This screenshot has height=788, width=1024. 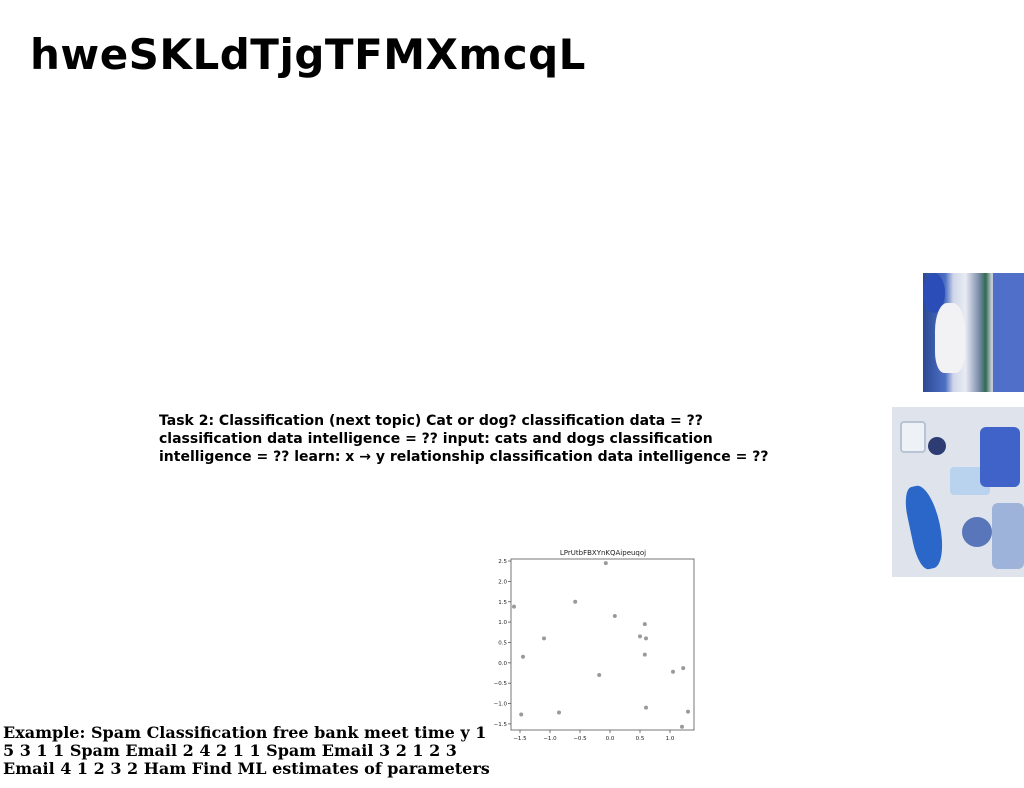 What do you see at coordinates (640, 739) in the screenshot?
I see `x-tick-label: 0.5` at bounding box center [640, 739].